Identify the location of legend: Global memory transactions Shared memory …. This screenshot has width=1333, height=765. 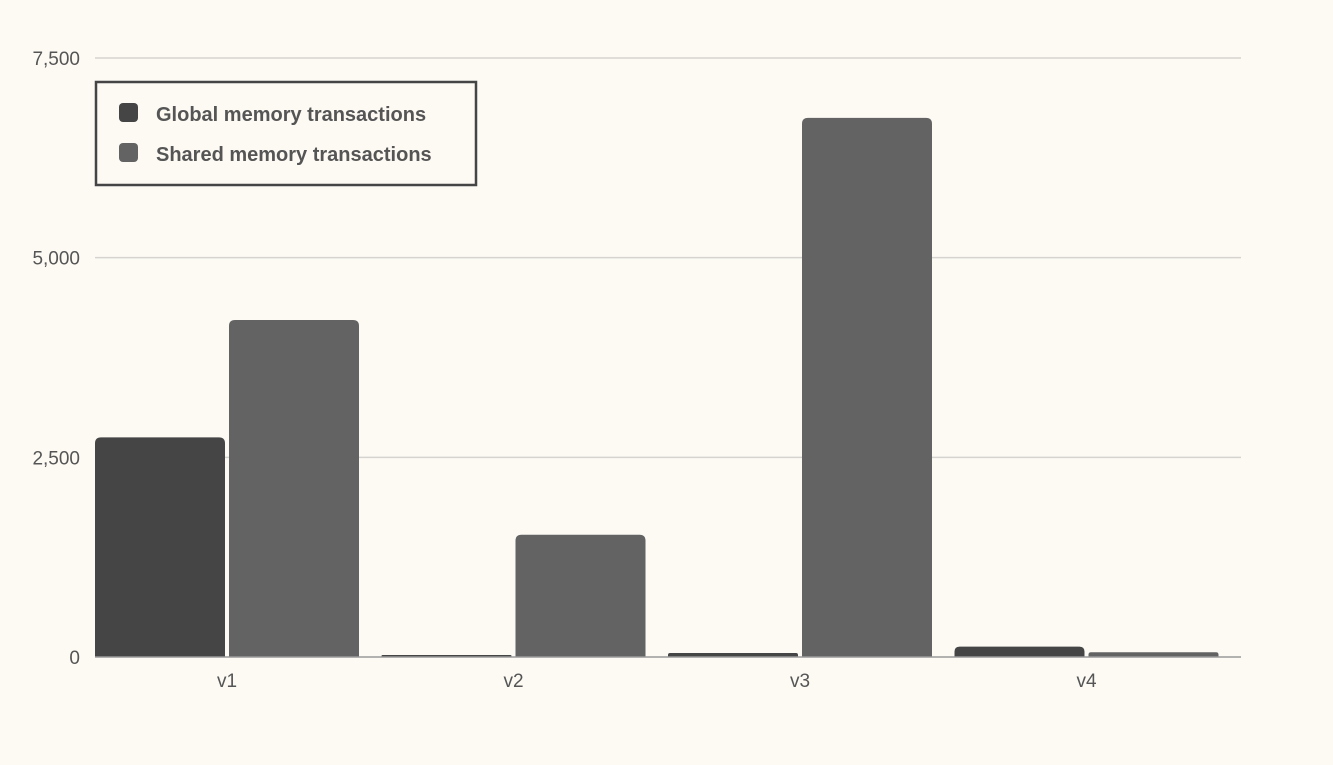
(286, 133).